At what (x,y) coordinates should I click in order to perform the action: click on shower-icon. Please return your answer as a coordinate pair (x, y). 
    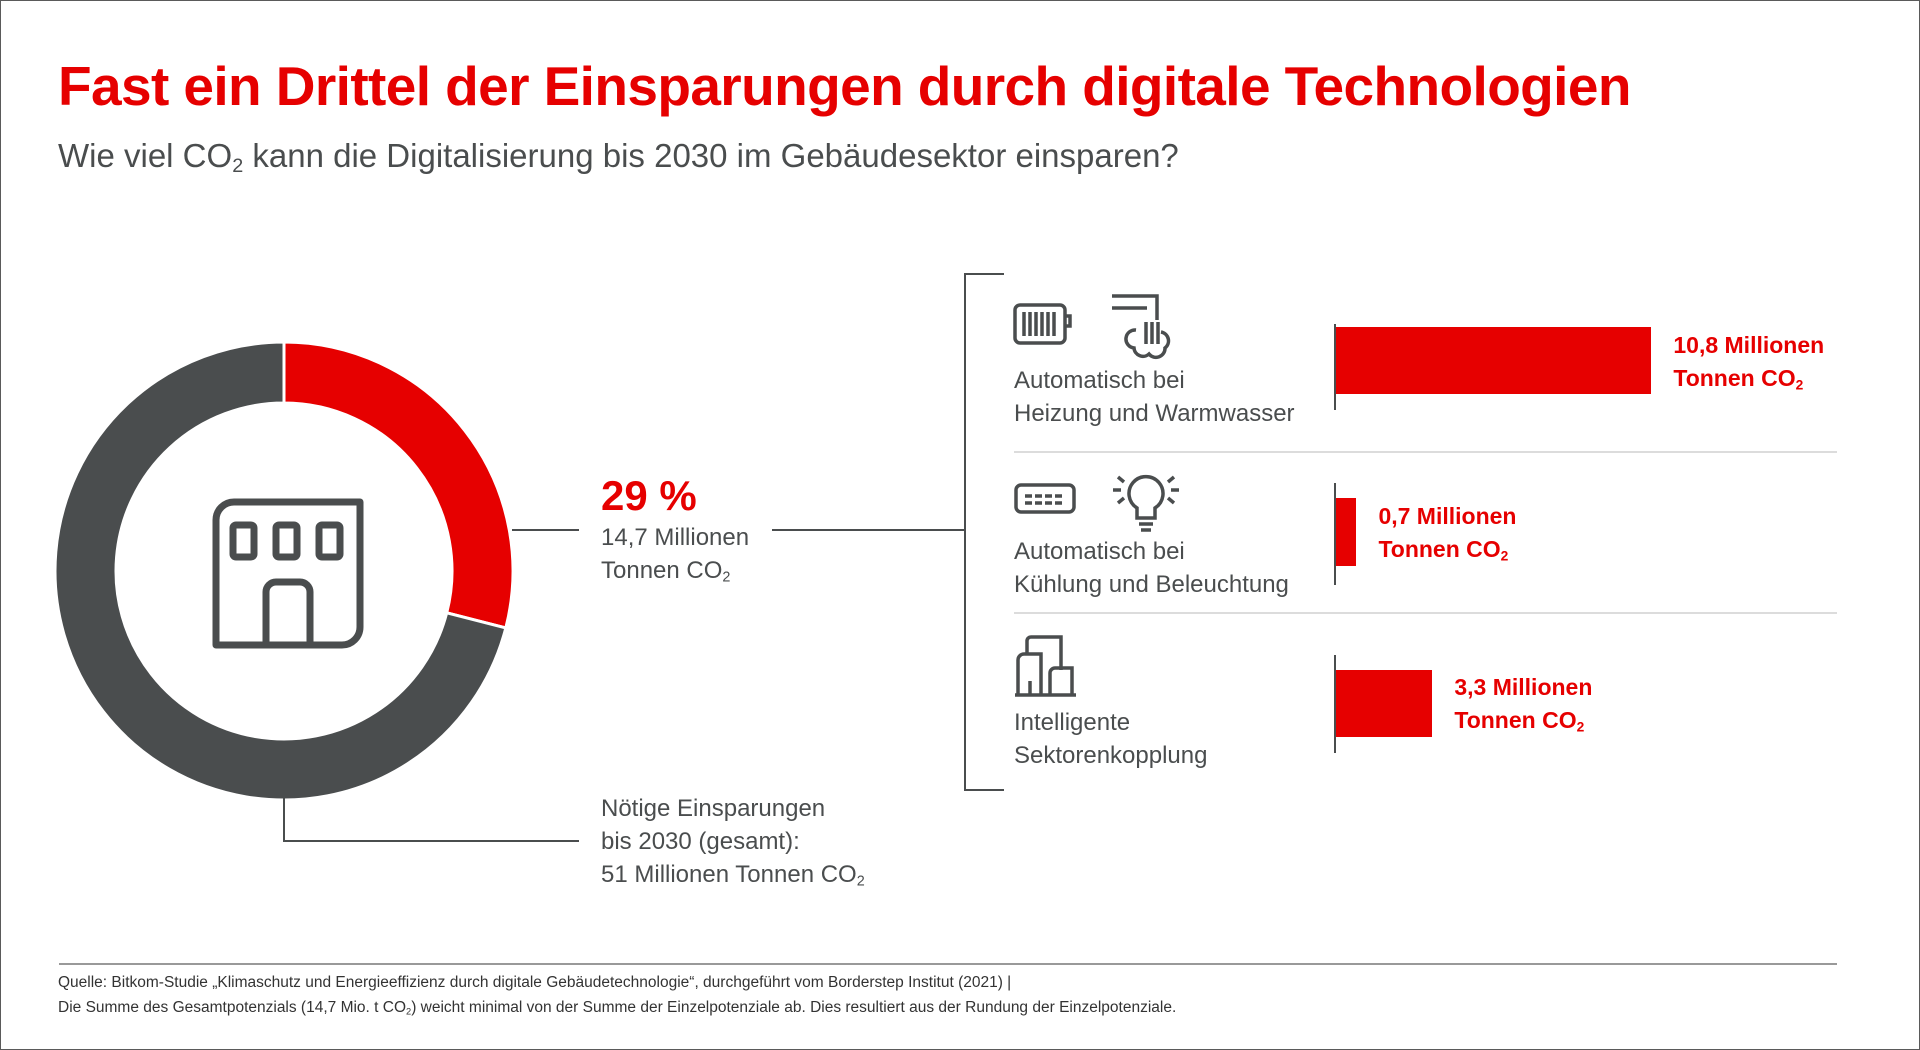
    Looking at the image, I should click on (1141, 327).